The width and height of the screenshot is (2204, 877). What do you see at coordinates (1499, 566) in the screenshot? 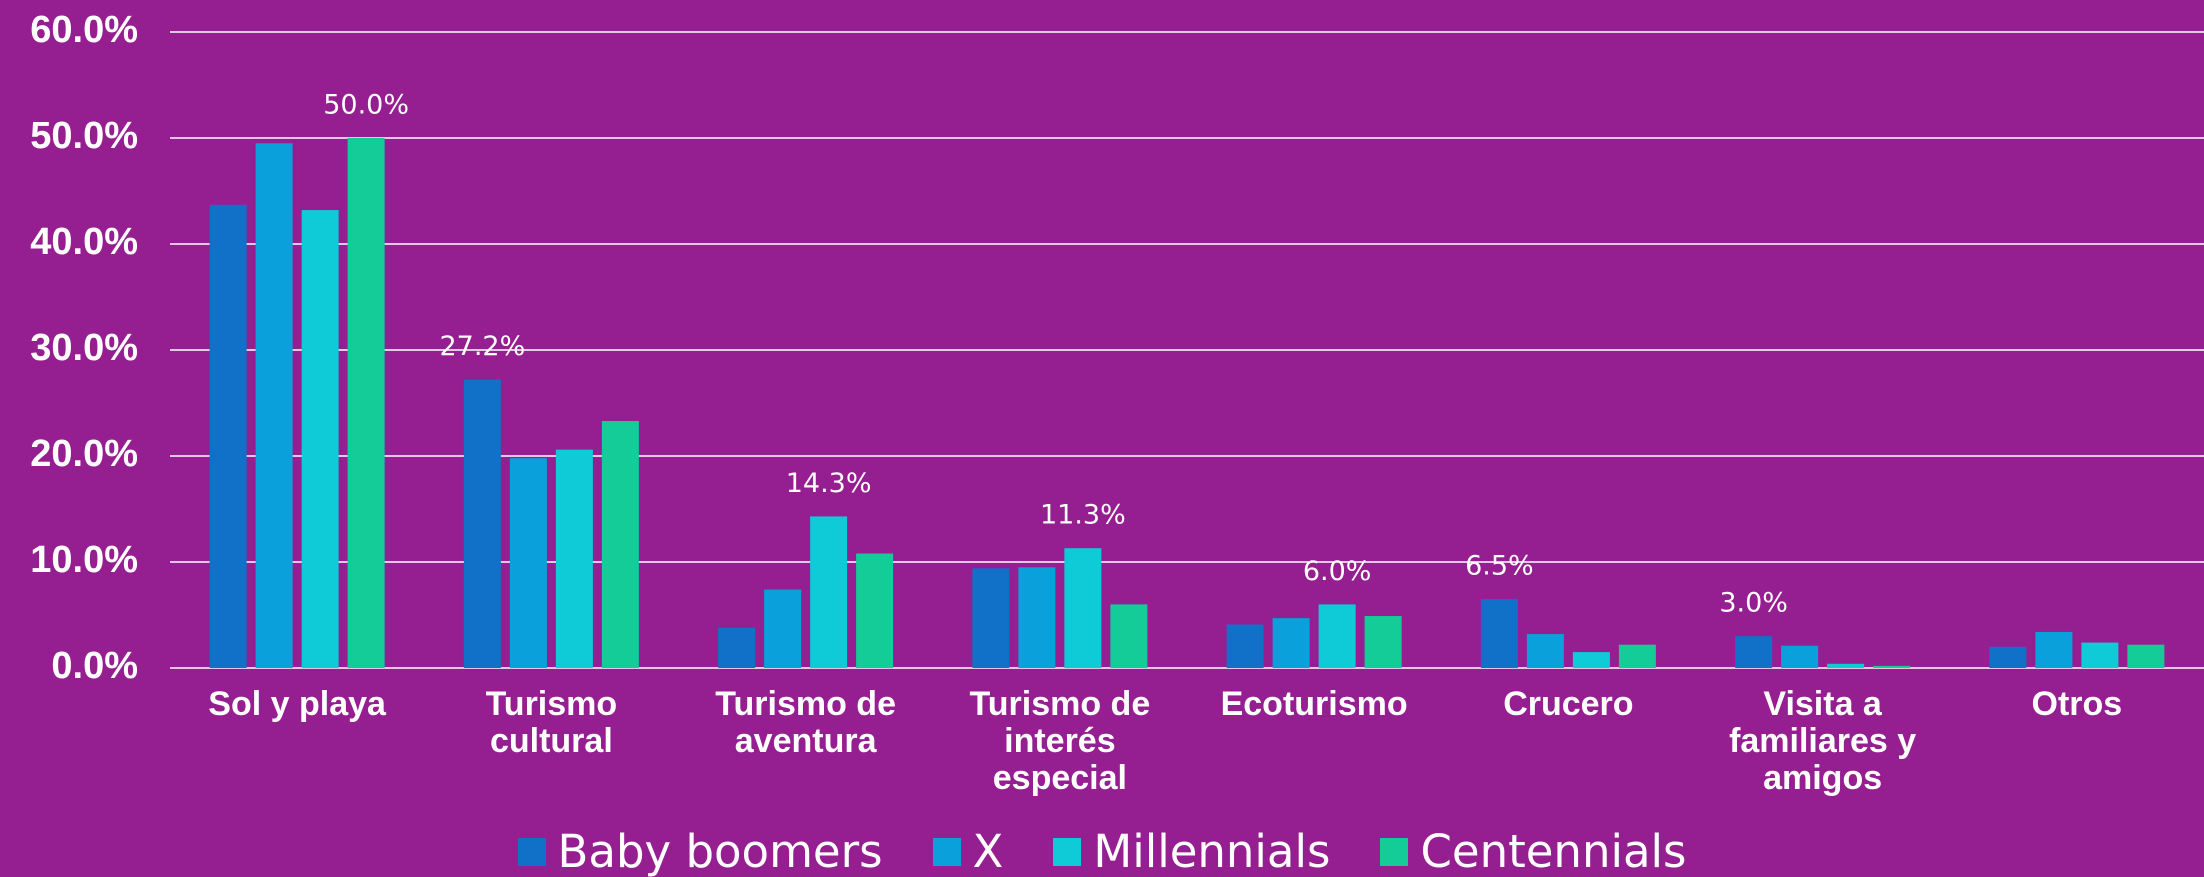
I see `data-label: 6.5%` at bounding box center [1499, 566].